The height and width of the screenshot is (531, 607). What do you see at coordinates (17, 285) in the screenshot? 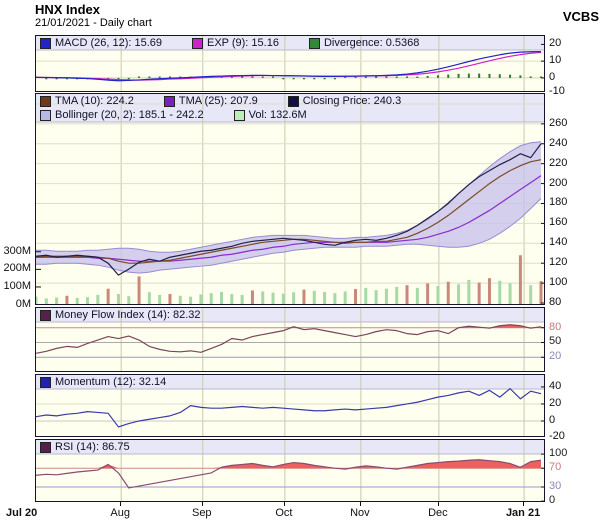
I see `volume-axis-tick-label: 100M` at bounding box center [17, 285].